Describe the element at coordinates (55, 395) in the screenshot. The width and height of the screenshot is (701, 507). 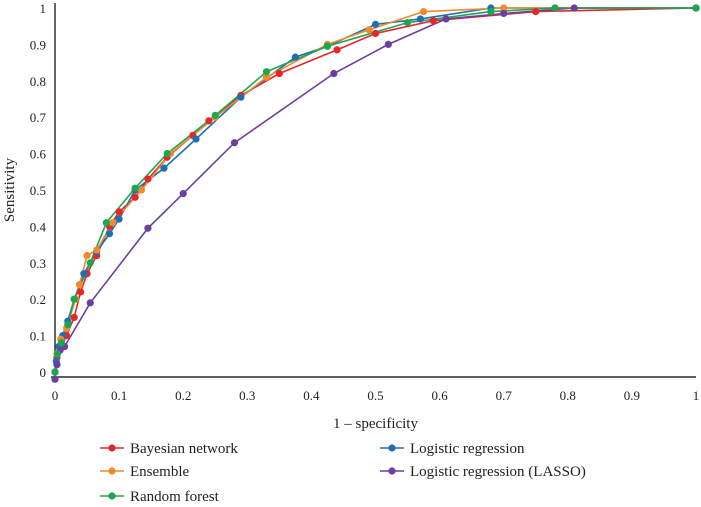
I see `x-tick-label: 0` at that location.